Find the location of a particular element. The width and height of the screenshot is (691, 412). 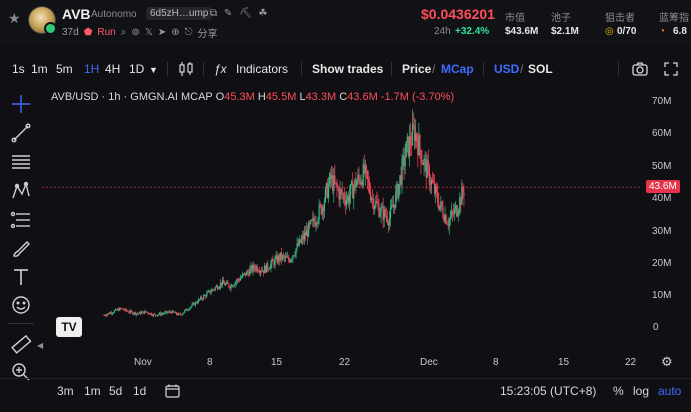

pattern-tool-icon is located at coordinates (21, 191).